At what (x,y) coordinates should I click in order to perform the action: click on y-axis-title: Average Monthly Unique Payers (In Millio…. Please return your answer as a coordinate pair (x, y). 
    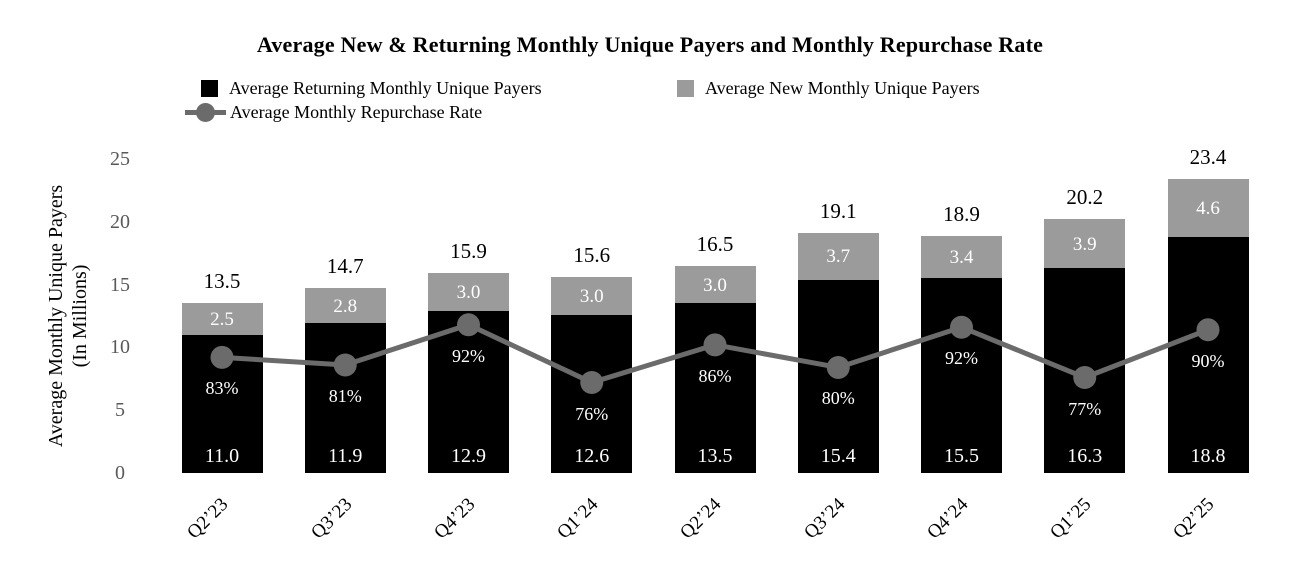
    Looking at the image, I should click on (68, 316).